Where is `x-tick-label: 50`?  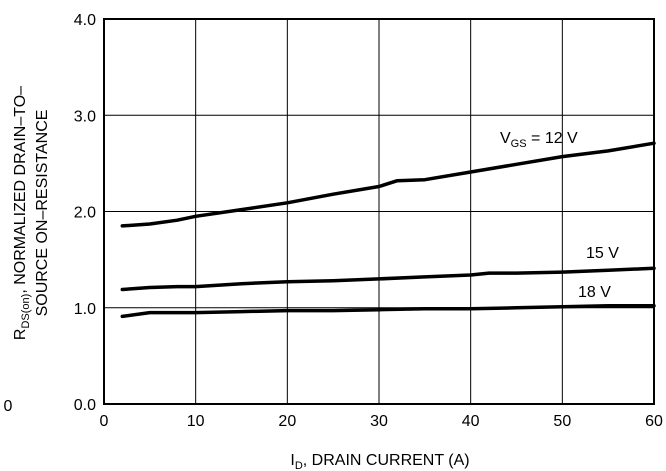 x-tick-label: 50 is located at coordinates (562, 421).